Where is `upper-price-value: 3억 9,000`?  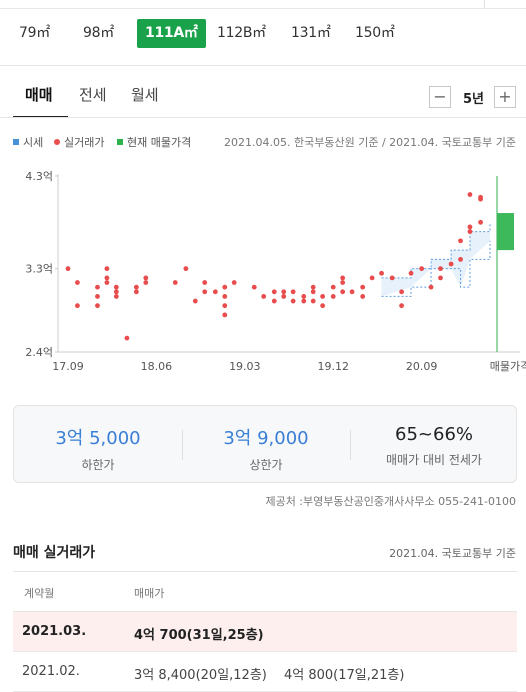
upper-price-value: 3억 9,000 is located at coordinates (266, 438).